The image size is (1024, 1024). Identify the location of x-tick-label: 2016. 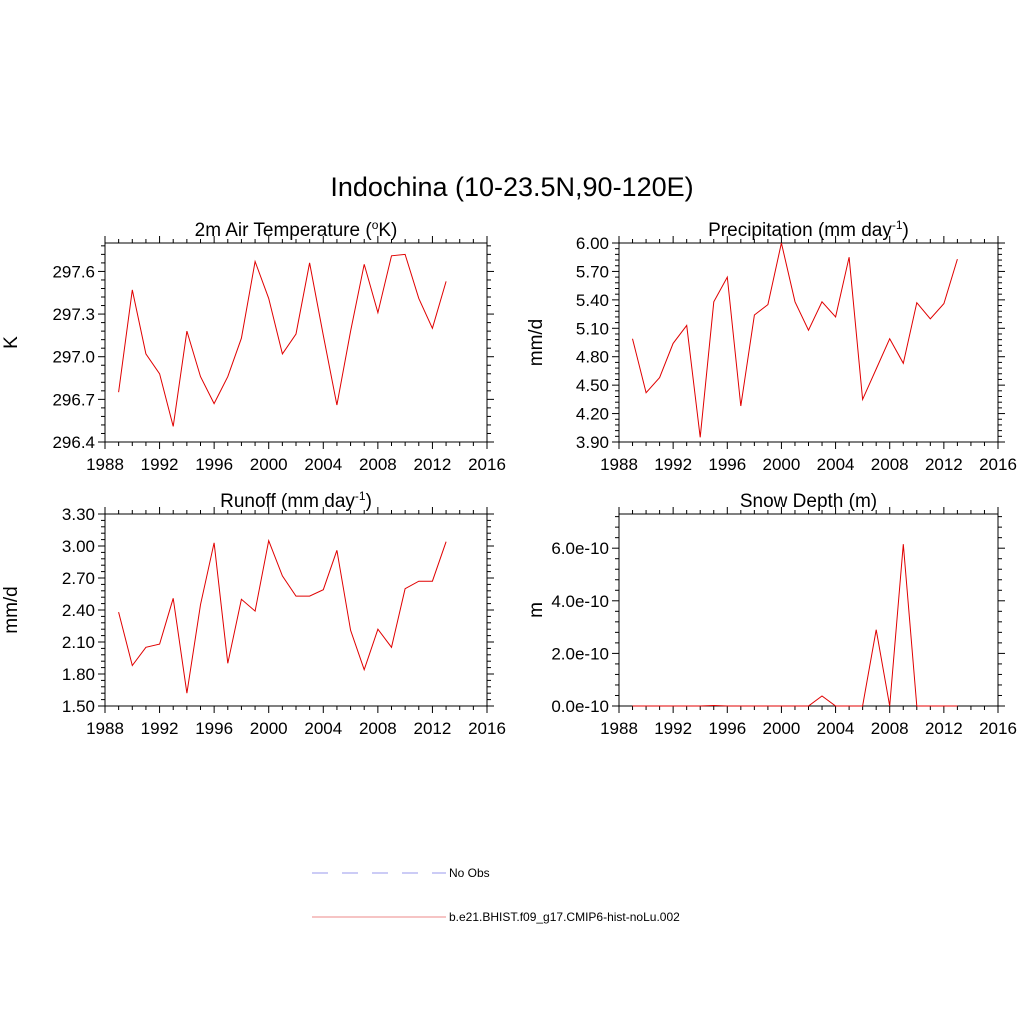
(998, 728).